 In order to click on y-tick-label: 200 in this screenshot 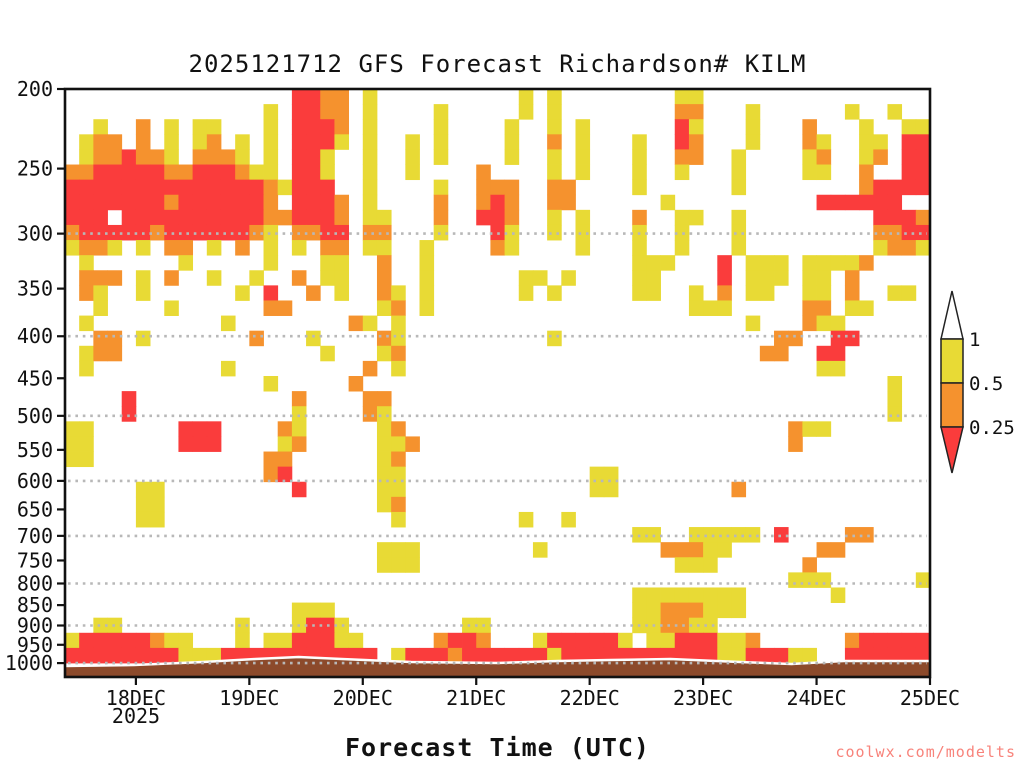, I will do `click(35, 89)`.